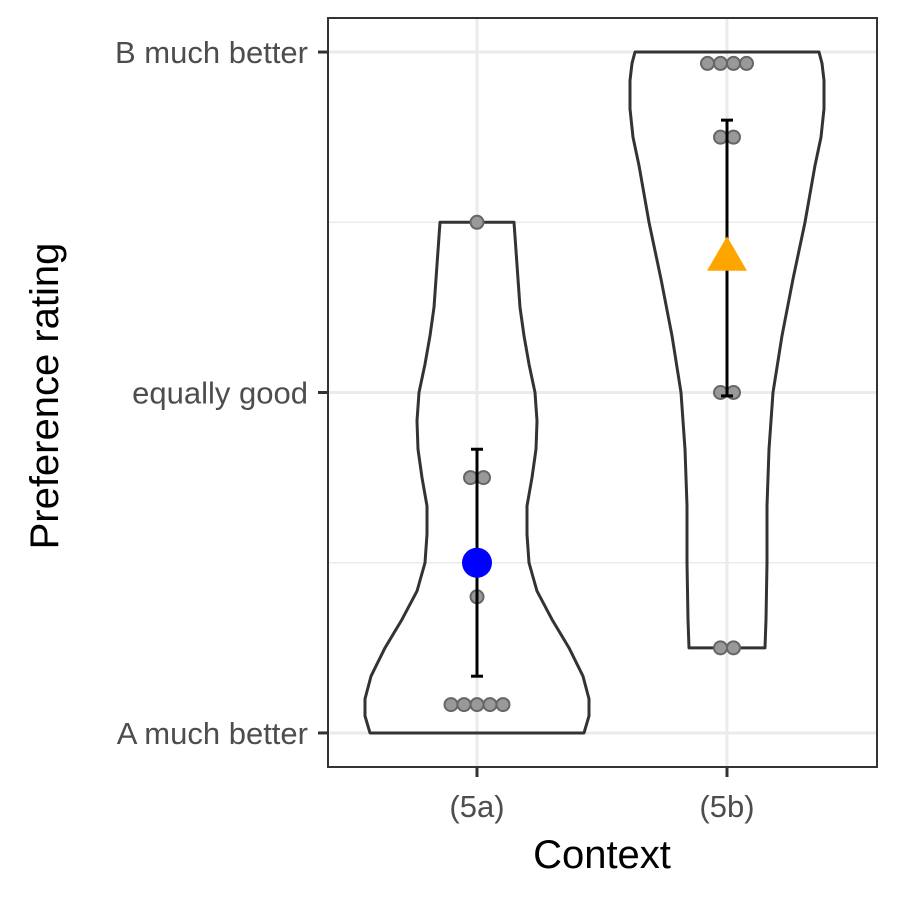 This screenshot has height=900, width=900. What do you see at coordinates (602, 795) in the screenshot?
I see `x-axis: (5a) (5b)` at bounding box center [602, 795].